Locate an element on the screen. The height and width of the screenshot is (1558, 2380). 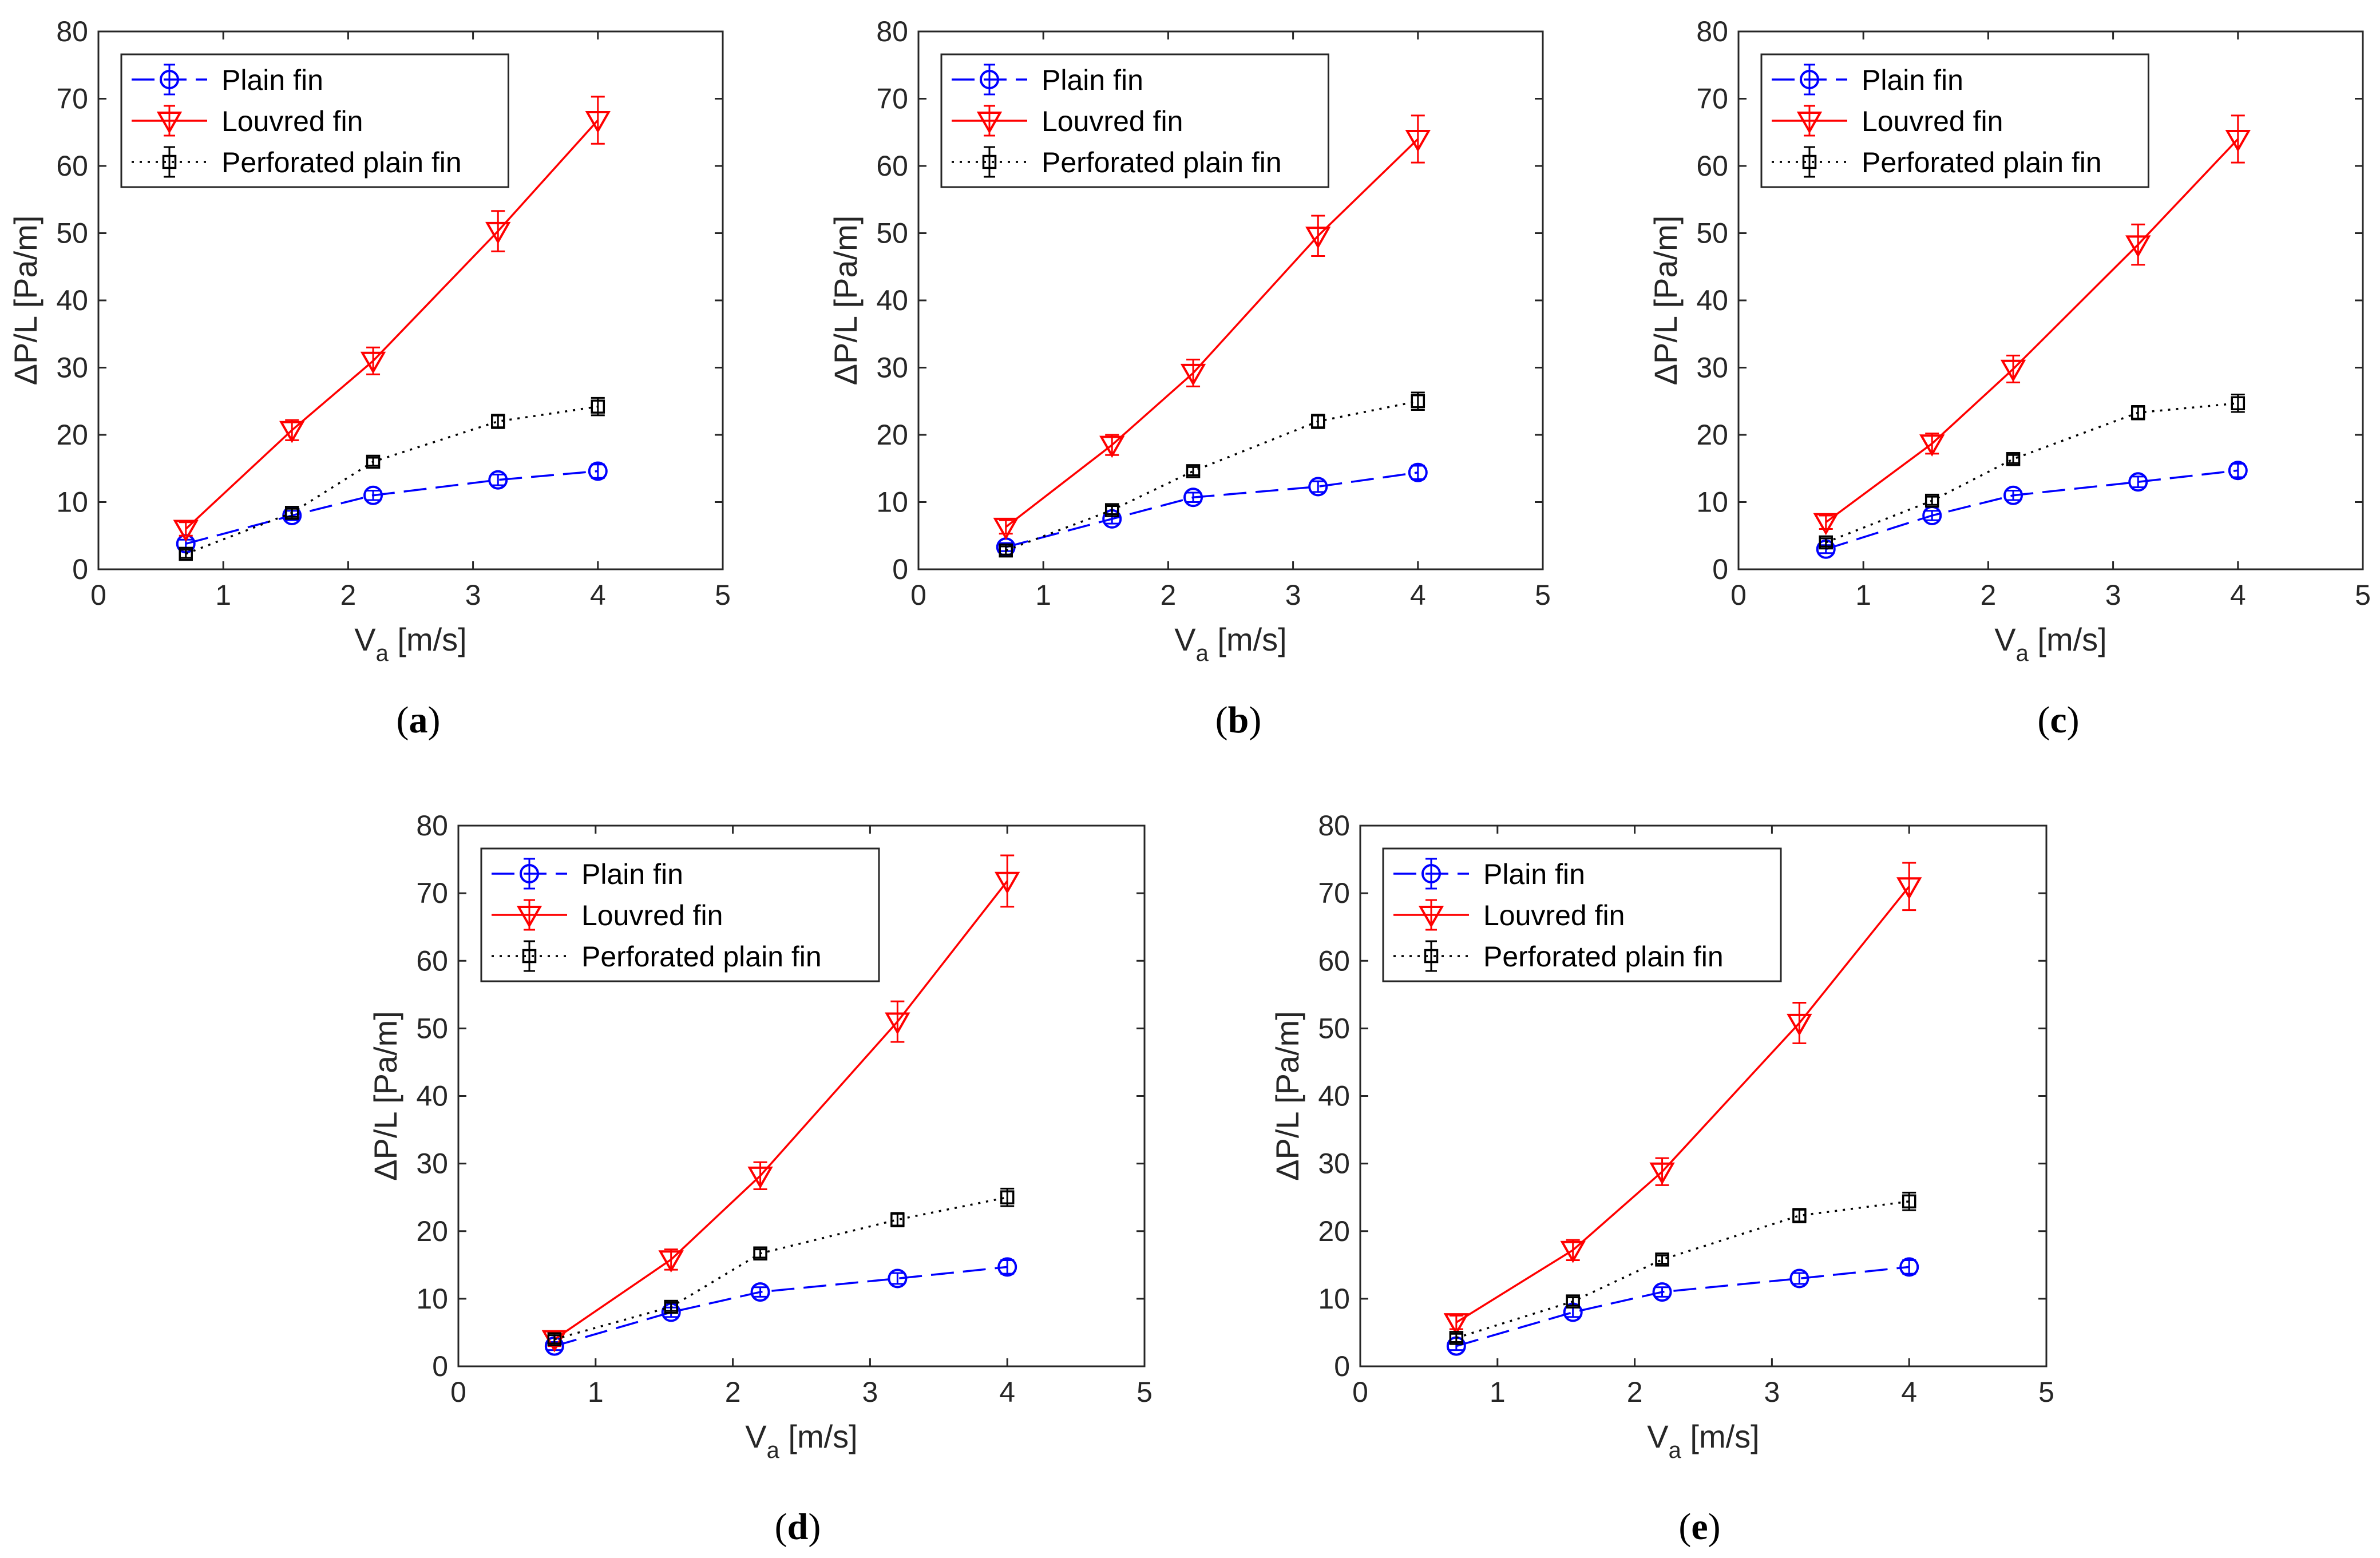
chart-3-series-2-marker-square is located at coordinates (760, 1253).